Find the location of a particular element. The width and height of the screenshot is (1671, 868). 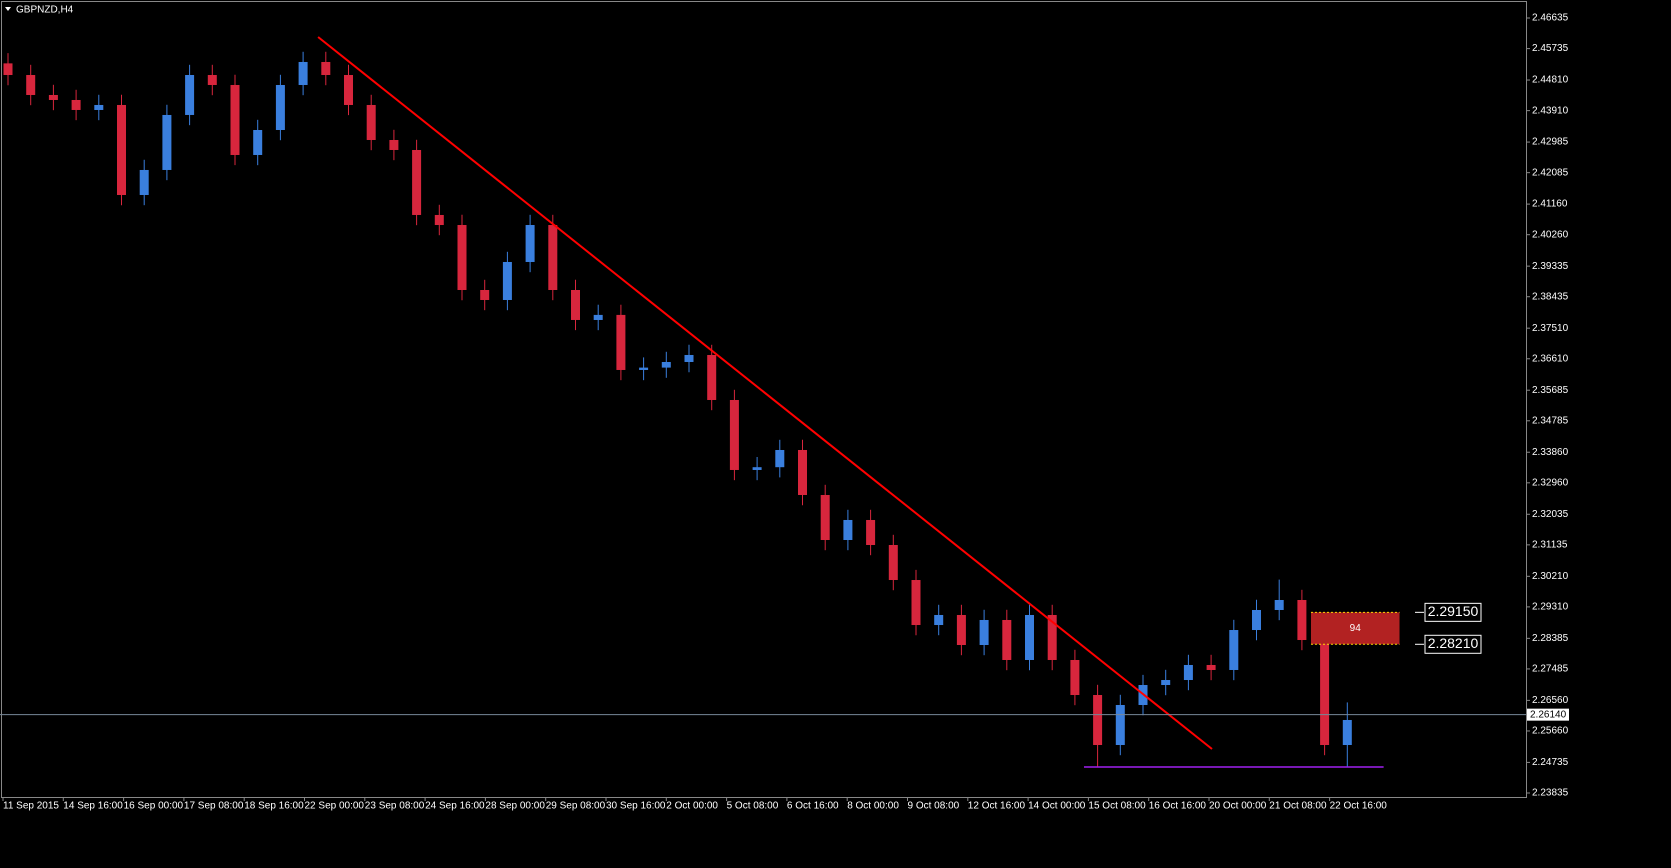

y-tick-label: 2.23835 is located at coordinates (1550, 793).